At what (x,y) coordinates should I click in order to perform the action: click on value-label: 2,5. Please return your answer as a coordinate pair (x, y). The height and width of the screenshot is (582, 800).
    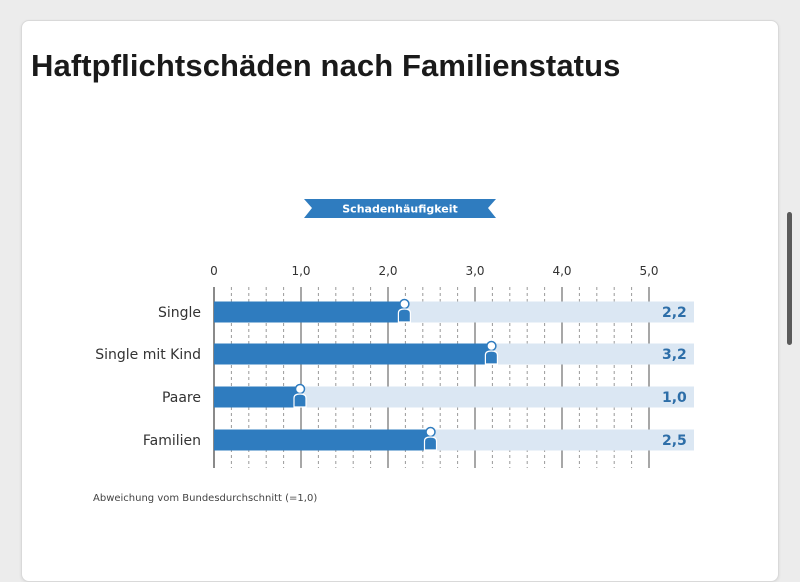
    Looking at the image, I should click on (674, 441).